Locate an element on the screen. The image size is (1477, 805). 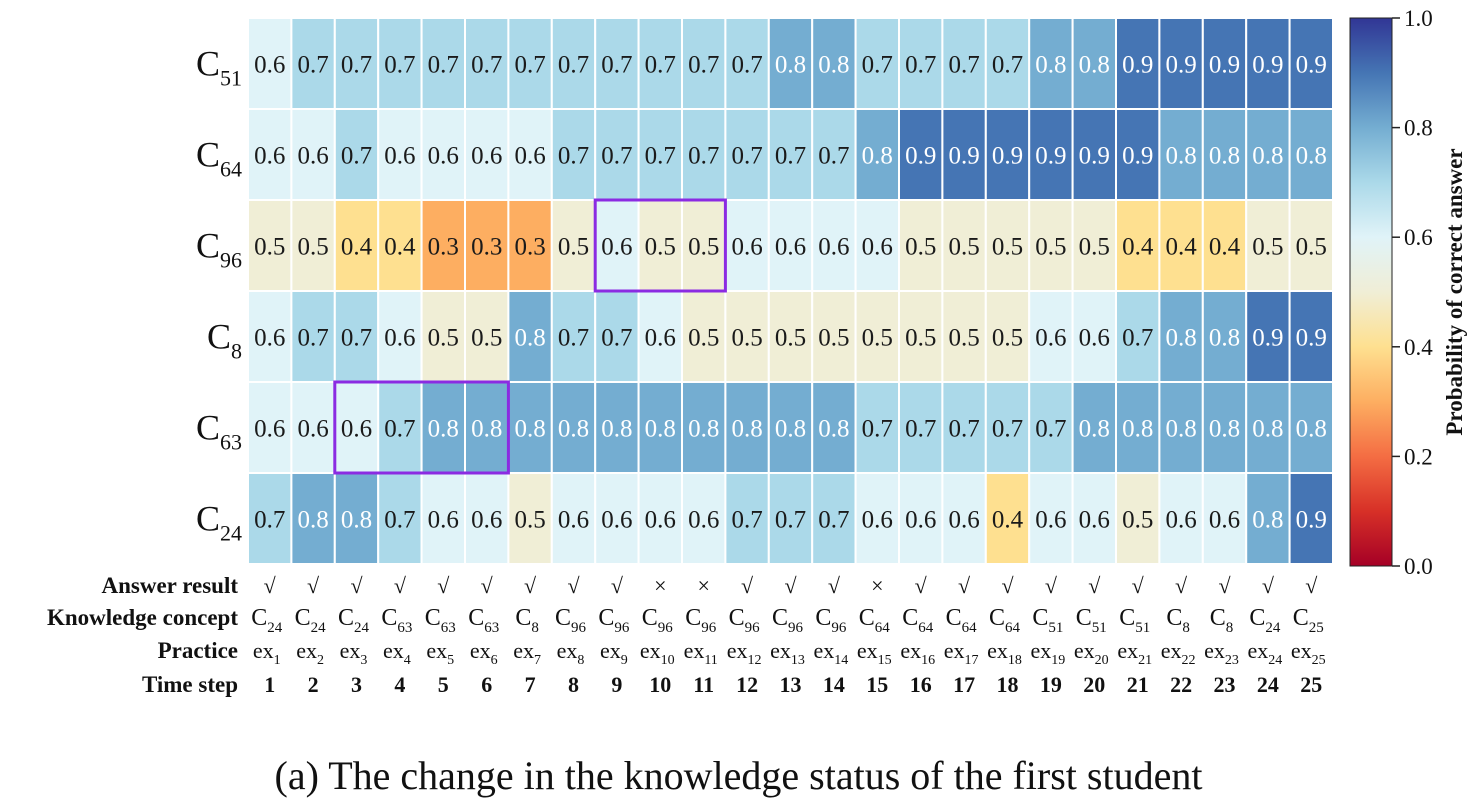
practice-tick: ex2 is located at coordinates (310, 653).